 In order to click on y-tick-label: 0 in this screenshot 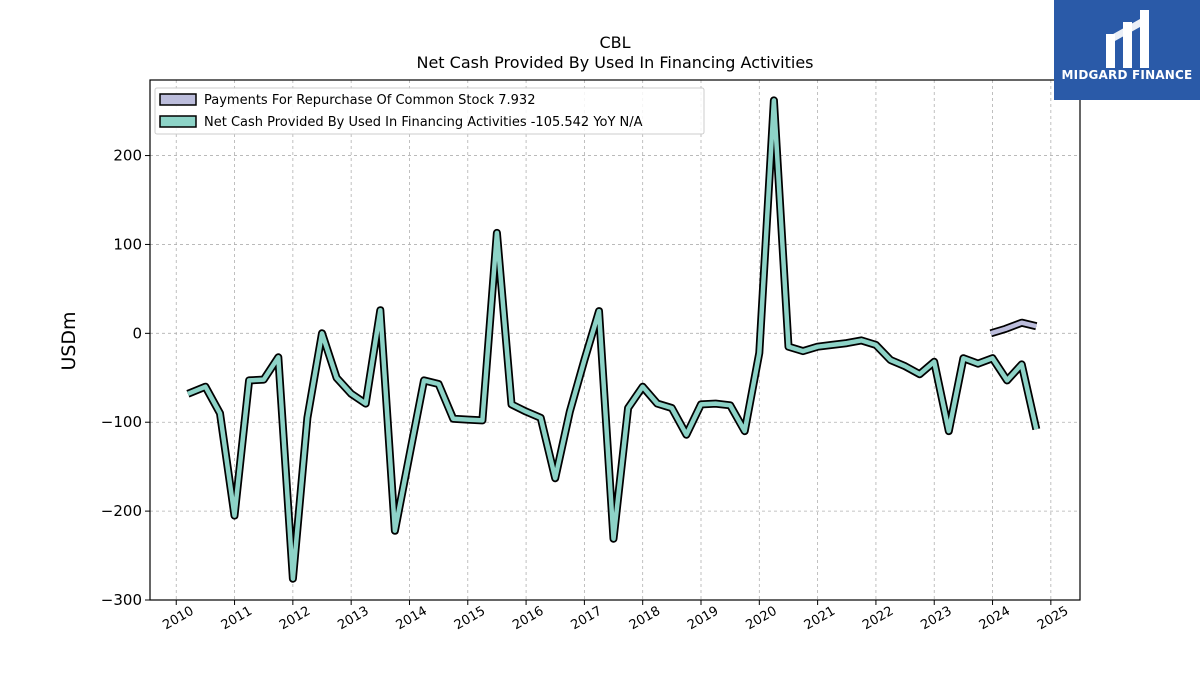, I will do `click(137, 333)`.